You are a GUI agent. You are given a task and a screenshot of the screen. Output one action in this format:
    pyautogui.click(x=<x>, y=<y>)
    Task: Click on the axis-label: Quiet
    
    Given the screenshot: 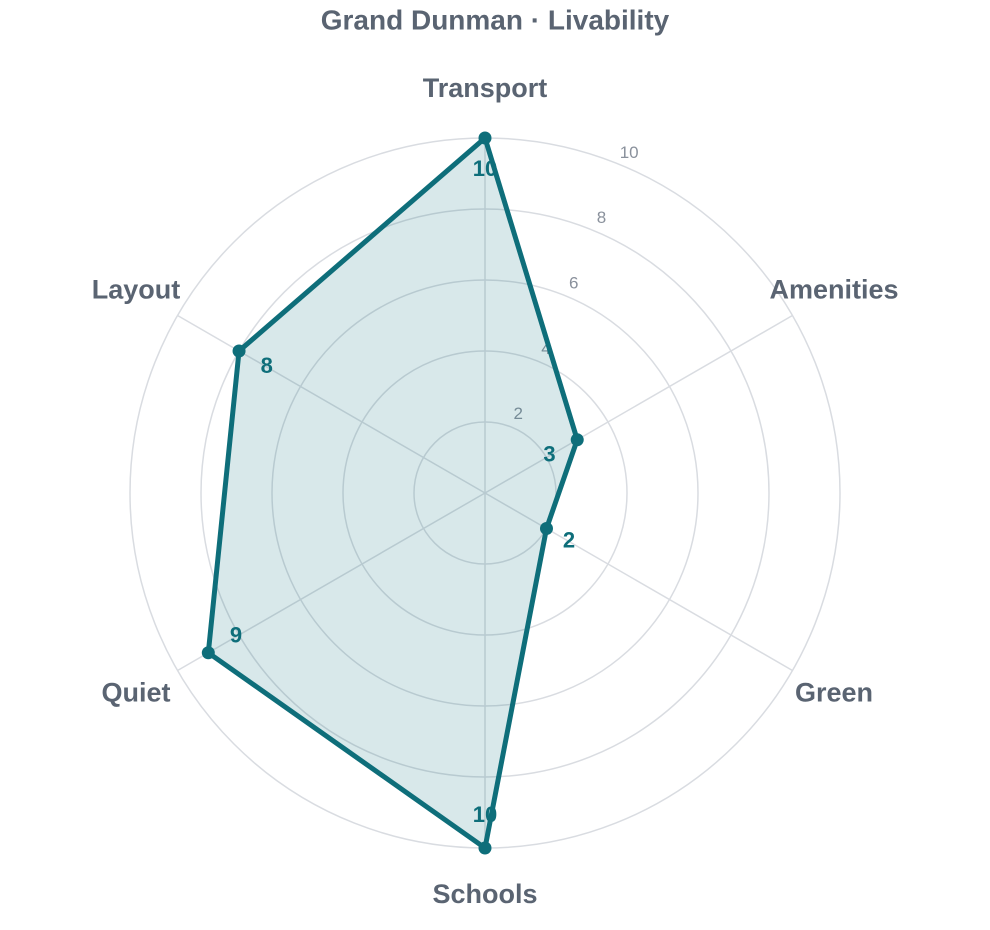 What is the action you would take?
    pyautogui.click(x=135, y=693)
    